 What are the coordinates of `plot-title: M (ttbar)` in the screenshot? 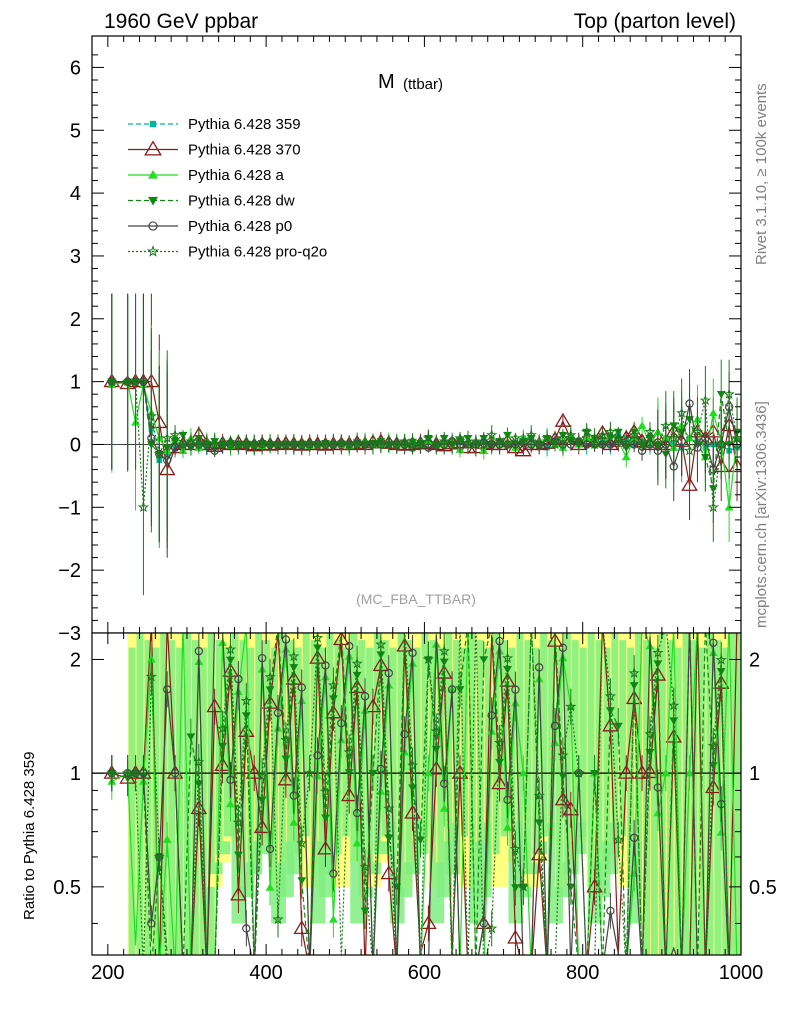 It's located at (410, 82).